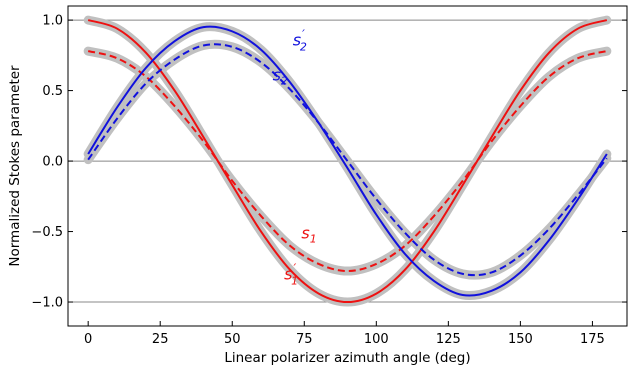  I want to click on series-label-s1: s1, so click(308, 235).